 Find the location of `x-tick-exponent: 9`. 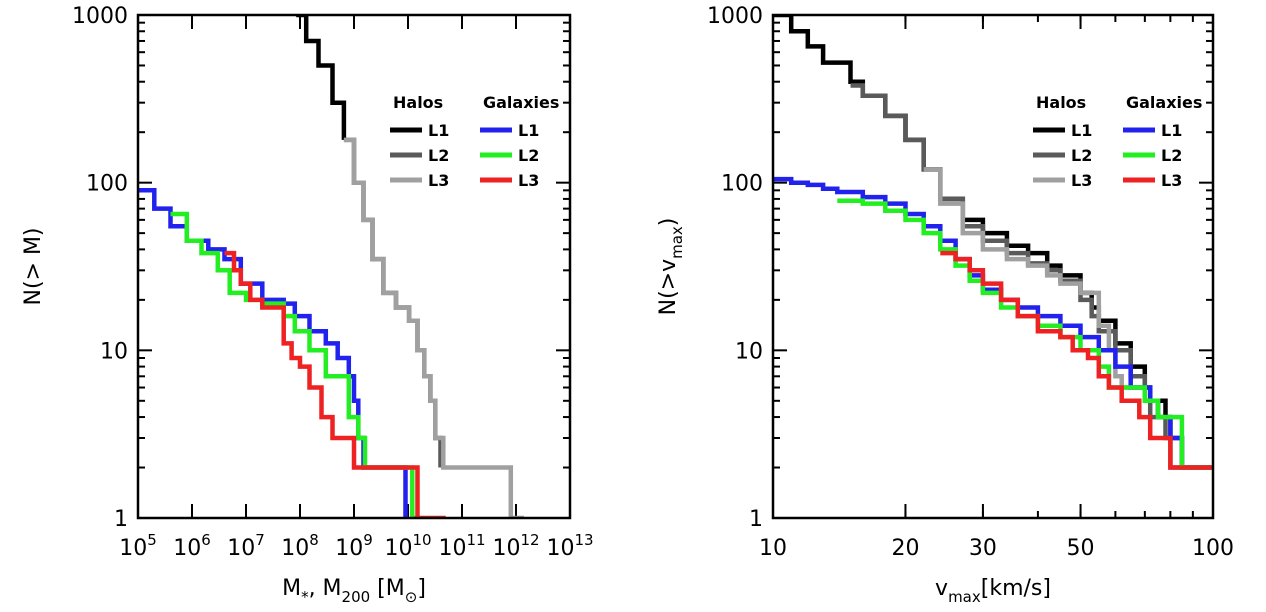

x-tick-exponent: 9 is located at coordinates (368, 540).